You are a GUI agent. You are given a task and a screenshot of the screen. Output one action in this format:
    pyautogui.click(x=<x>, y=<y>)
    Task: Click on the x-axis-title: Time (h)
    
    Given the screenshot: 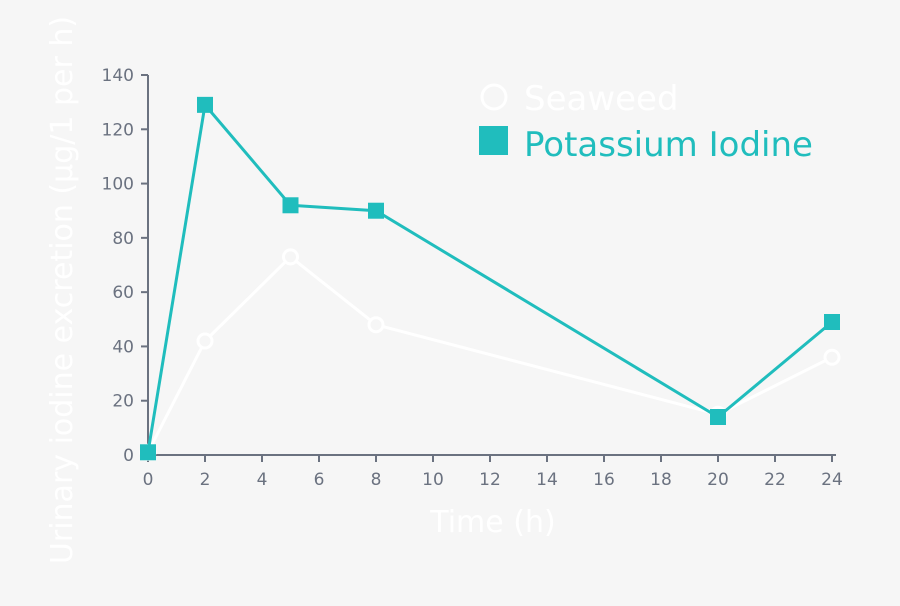 What is the action you would take?
    pyautogui.click(x=492, y=522)
    